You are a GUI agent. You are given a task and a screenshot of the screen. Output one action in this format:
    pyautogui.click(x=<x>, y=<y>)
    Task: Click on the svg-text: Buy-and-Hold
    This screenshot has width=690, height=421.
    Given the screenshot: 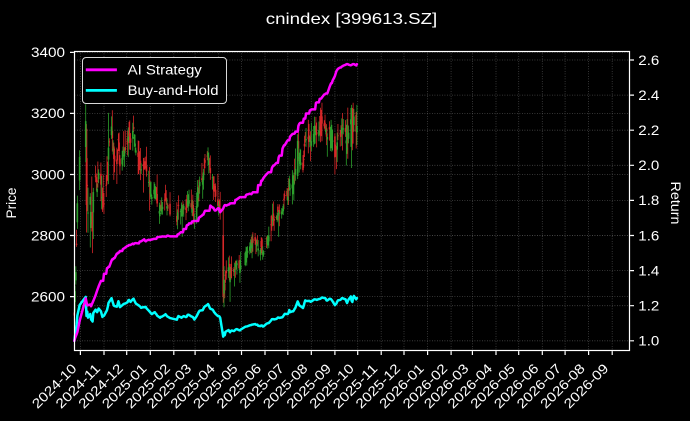 What is the action you would take?
    pyautogui.click(x=173, y=90)
    